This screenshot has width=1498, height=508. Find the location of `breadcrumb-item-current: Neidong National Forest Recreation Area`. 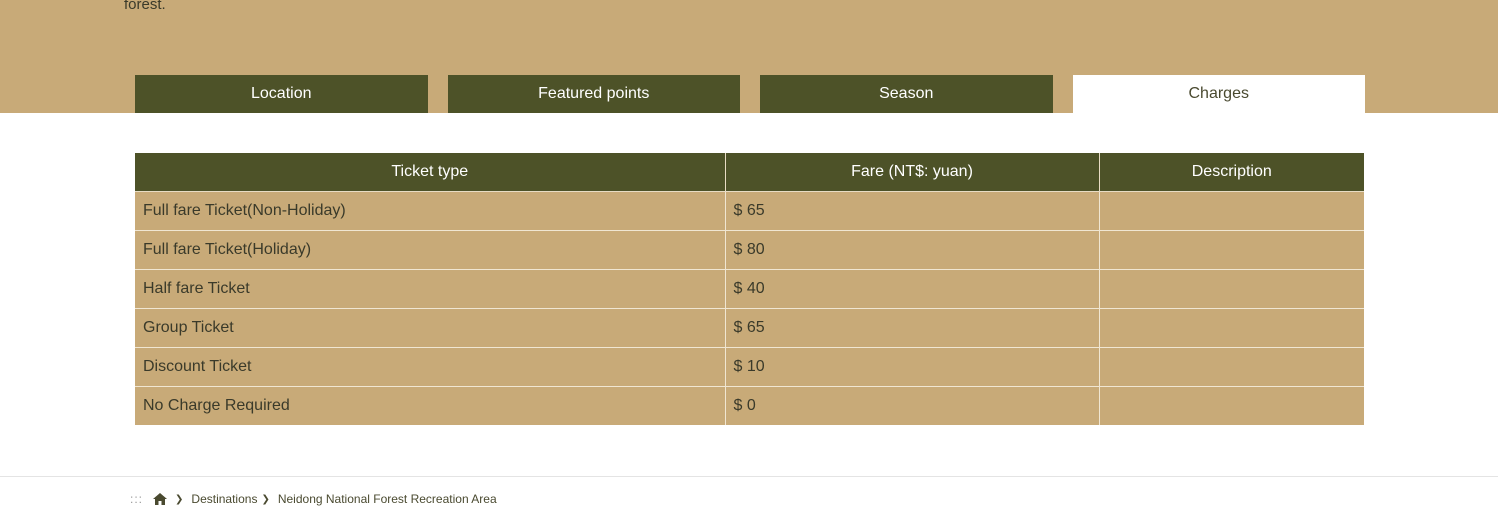

breadcrumb-item-current: Neidong National Forest Recreation Area is located at coordinates (387, 499).